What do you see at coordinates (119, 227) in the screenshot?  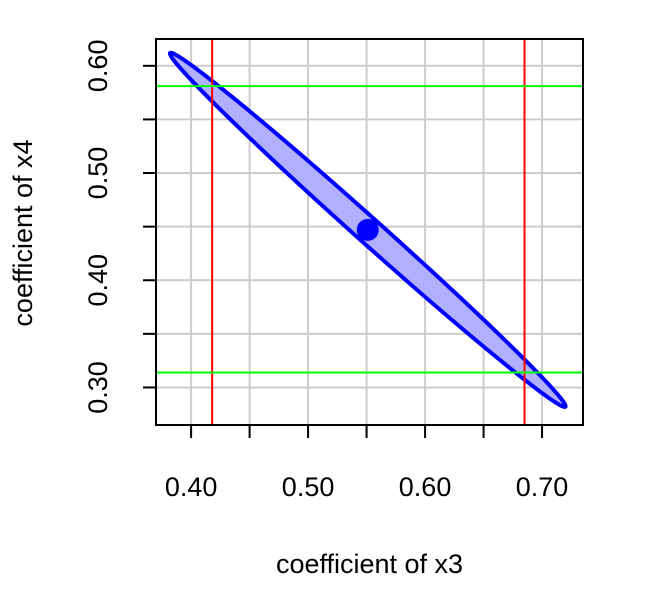 I see `y-axis: 0.30 0.40 0.50 0.60` at bounding box center [119, 227].